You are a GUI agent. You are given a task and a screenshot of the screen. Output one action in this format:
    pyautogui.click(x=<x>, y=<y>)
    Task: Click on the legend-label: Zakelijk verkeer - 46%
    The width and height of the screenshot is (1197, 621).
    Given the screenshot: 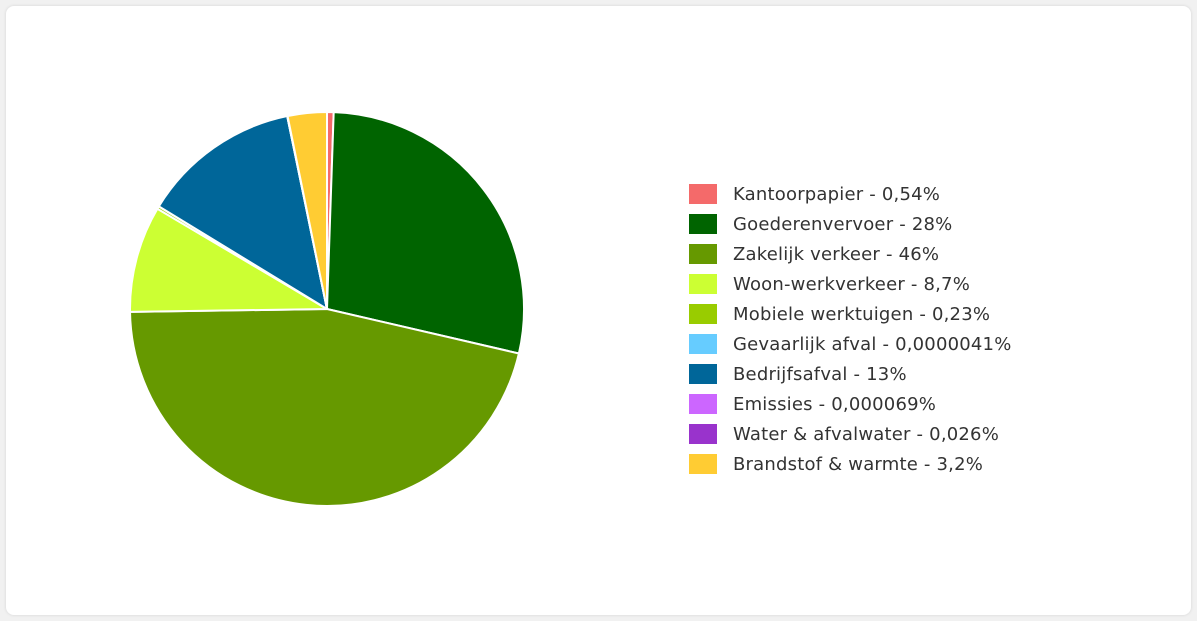 What is the action you would take?
    pyautogui.click(x=836, y=254)
    